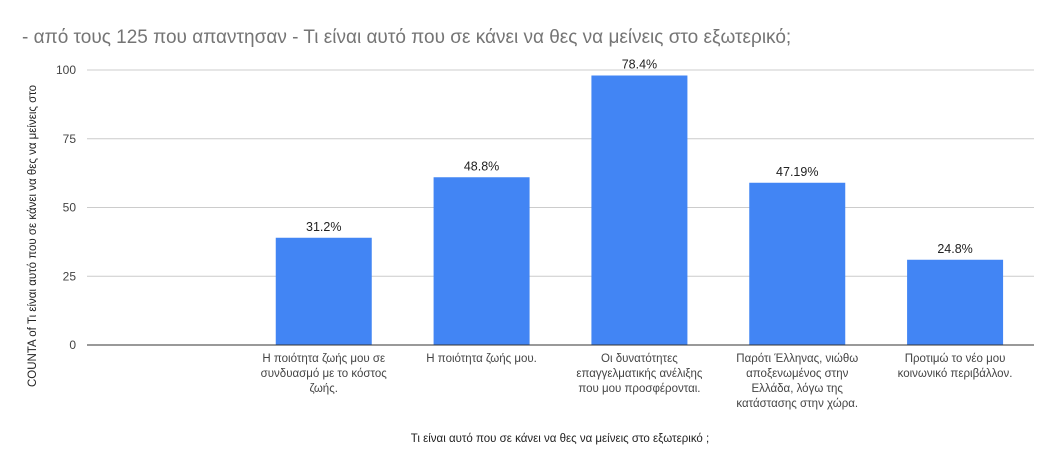 The height and width of the screenshot is (473, 1059). Describe the element at coordinates (323, 227) in the screenshot. I see `data-label: 31.2%` at that location.